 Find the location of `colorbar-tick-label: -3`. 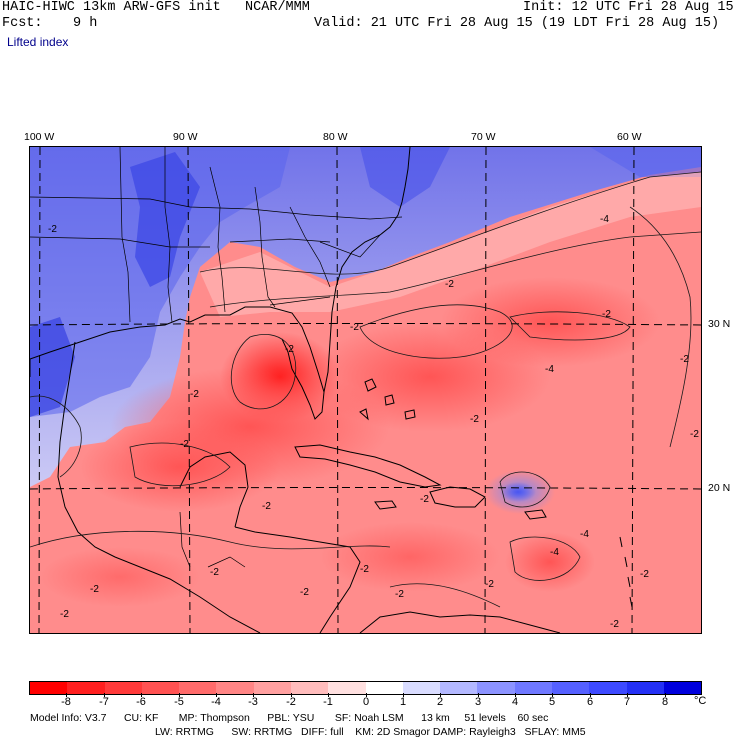

colorbar-tick-label: -3 is located at coordinates (253, 702).